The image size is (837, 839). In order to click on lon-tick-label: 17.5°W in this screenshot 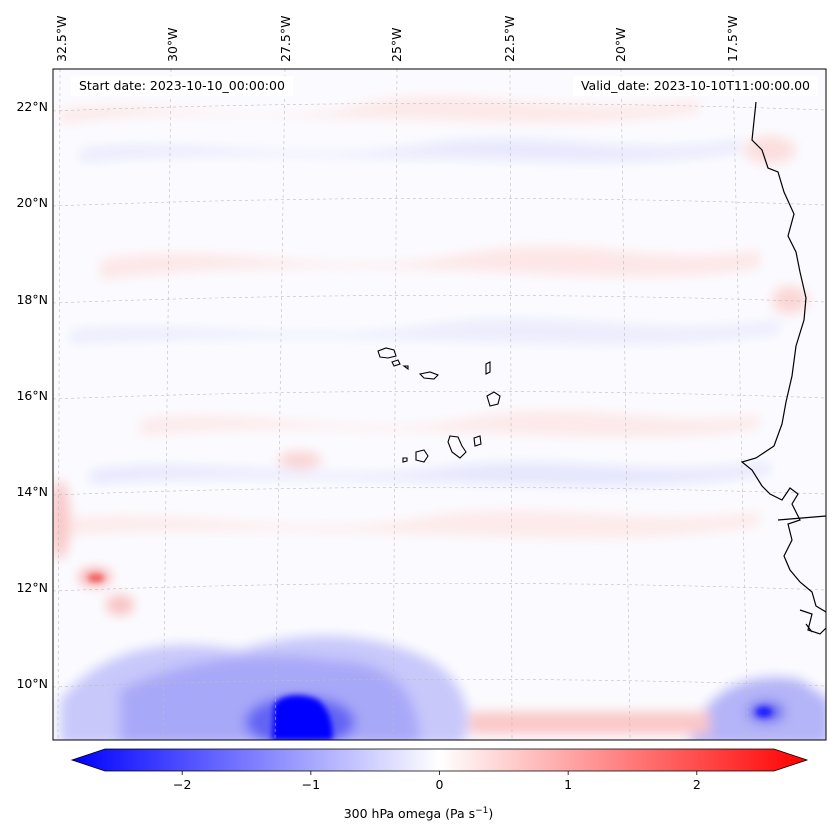, I will do `click(732, 39)`.